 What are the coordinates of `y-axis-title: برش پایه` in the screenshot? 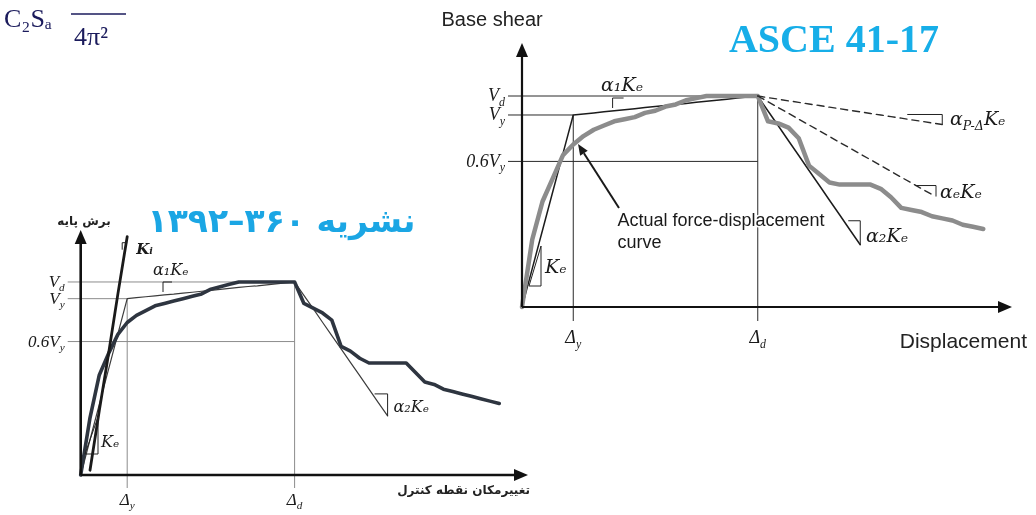 It's located at (84, 221).